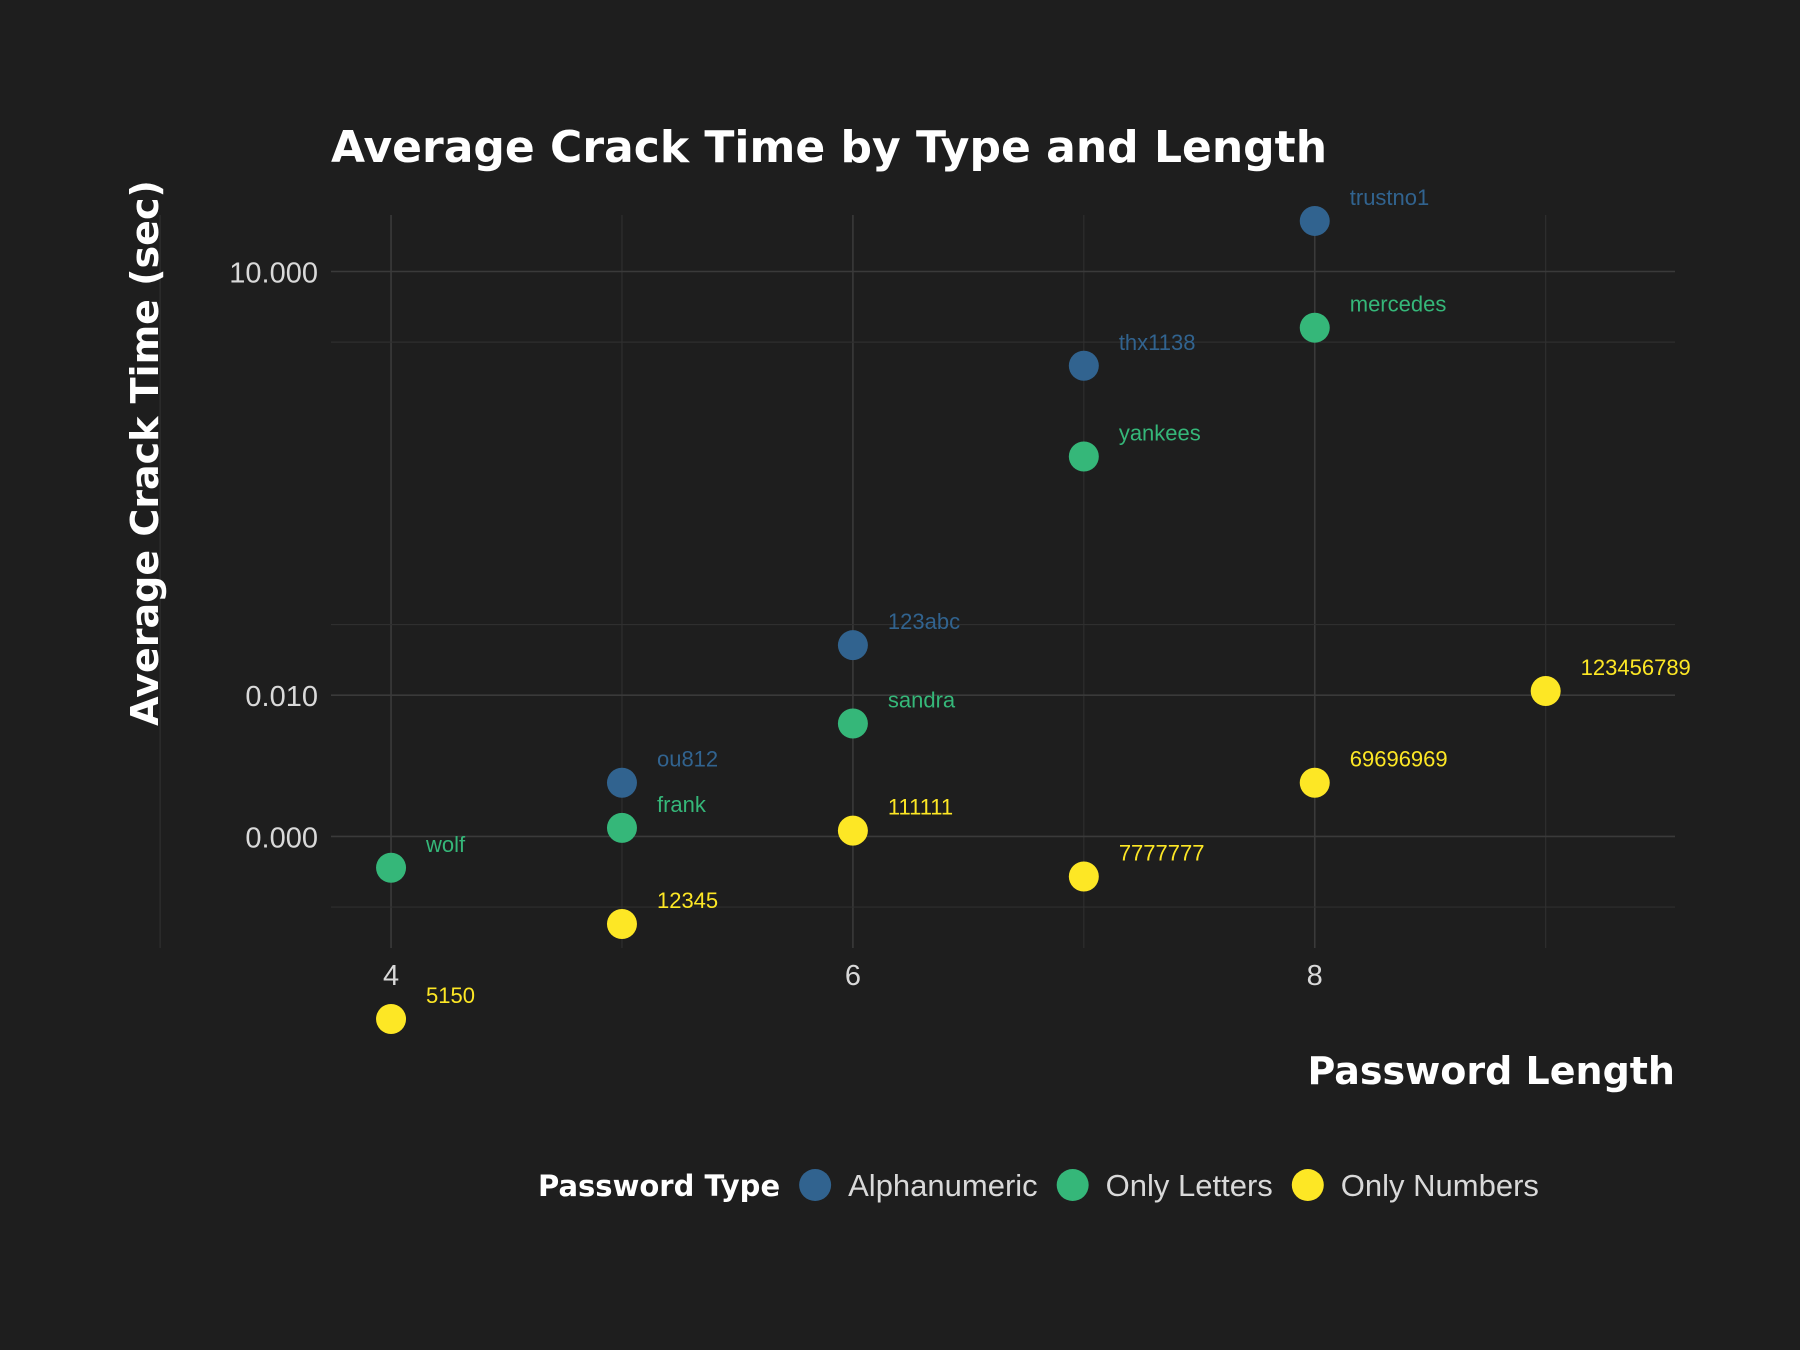 The width and height of the screenshot is (1800, 1350). Describe the element at coordinates (659, 1186) in the screenshot. I see `legend-title: Password Type` at that location.